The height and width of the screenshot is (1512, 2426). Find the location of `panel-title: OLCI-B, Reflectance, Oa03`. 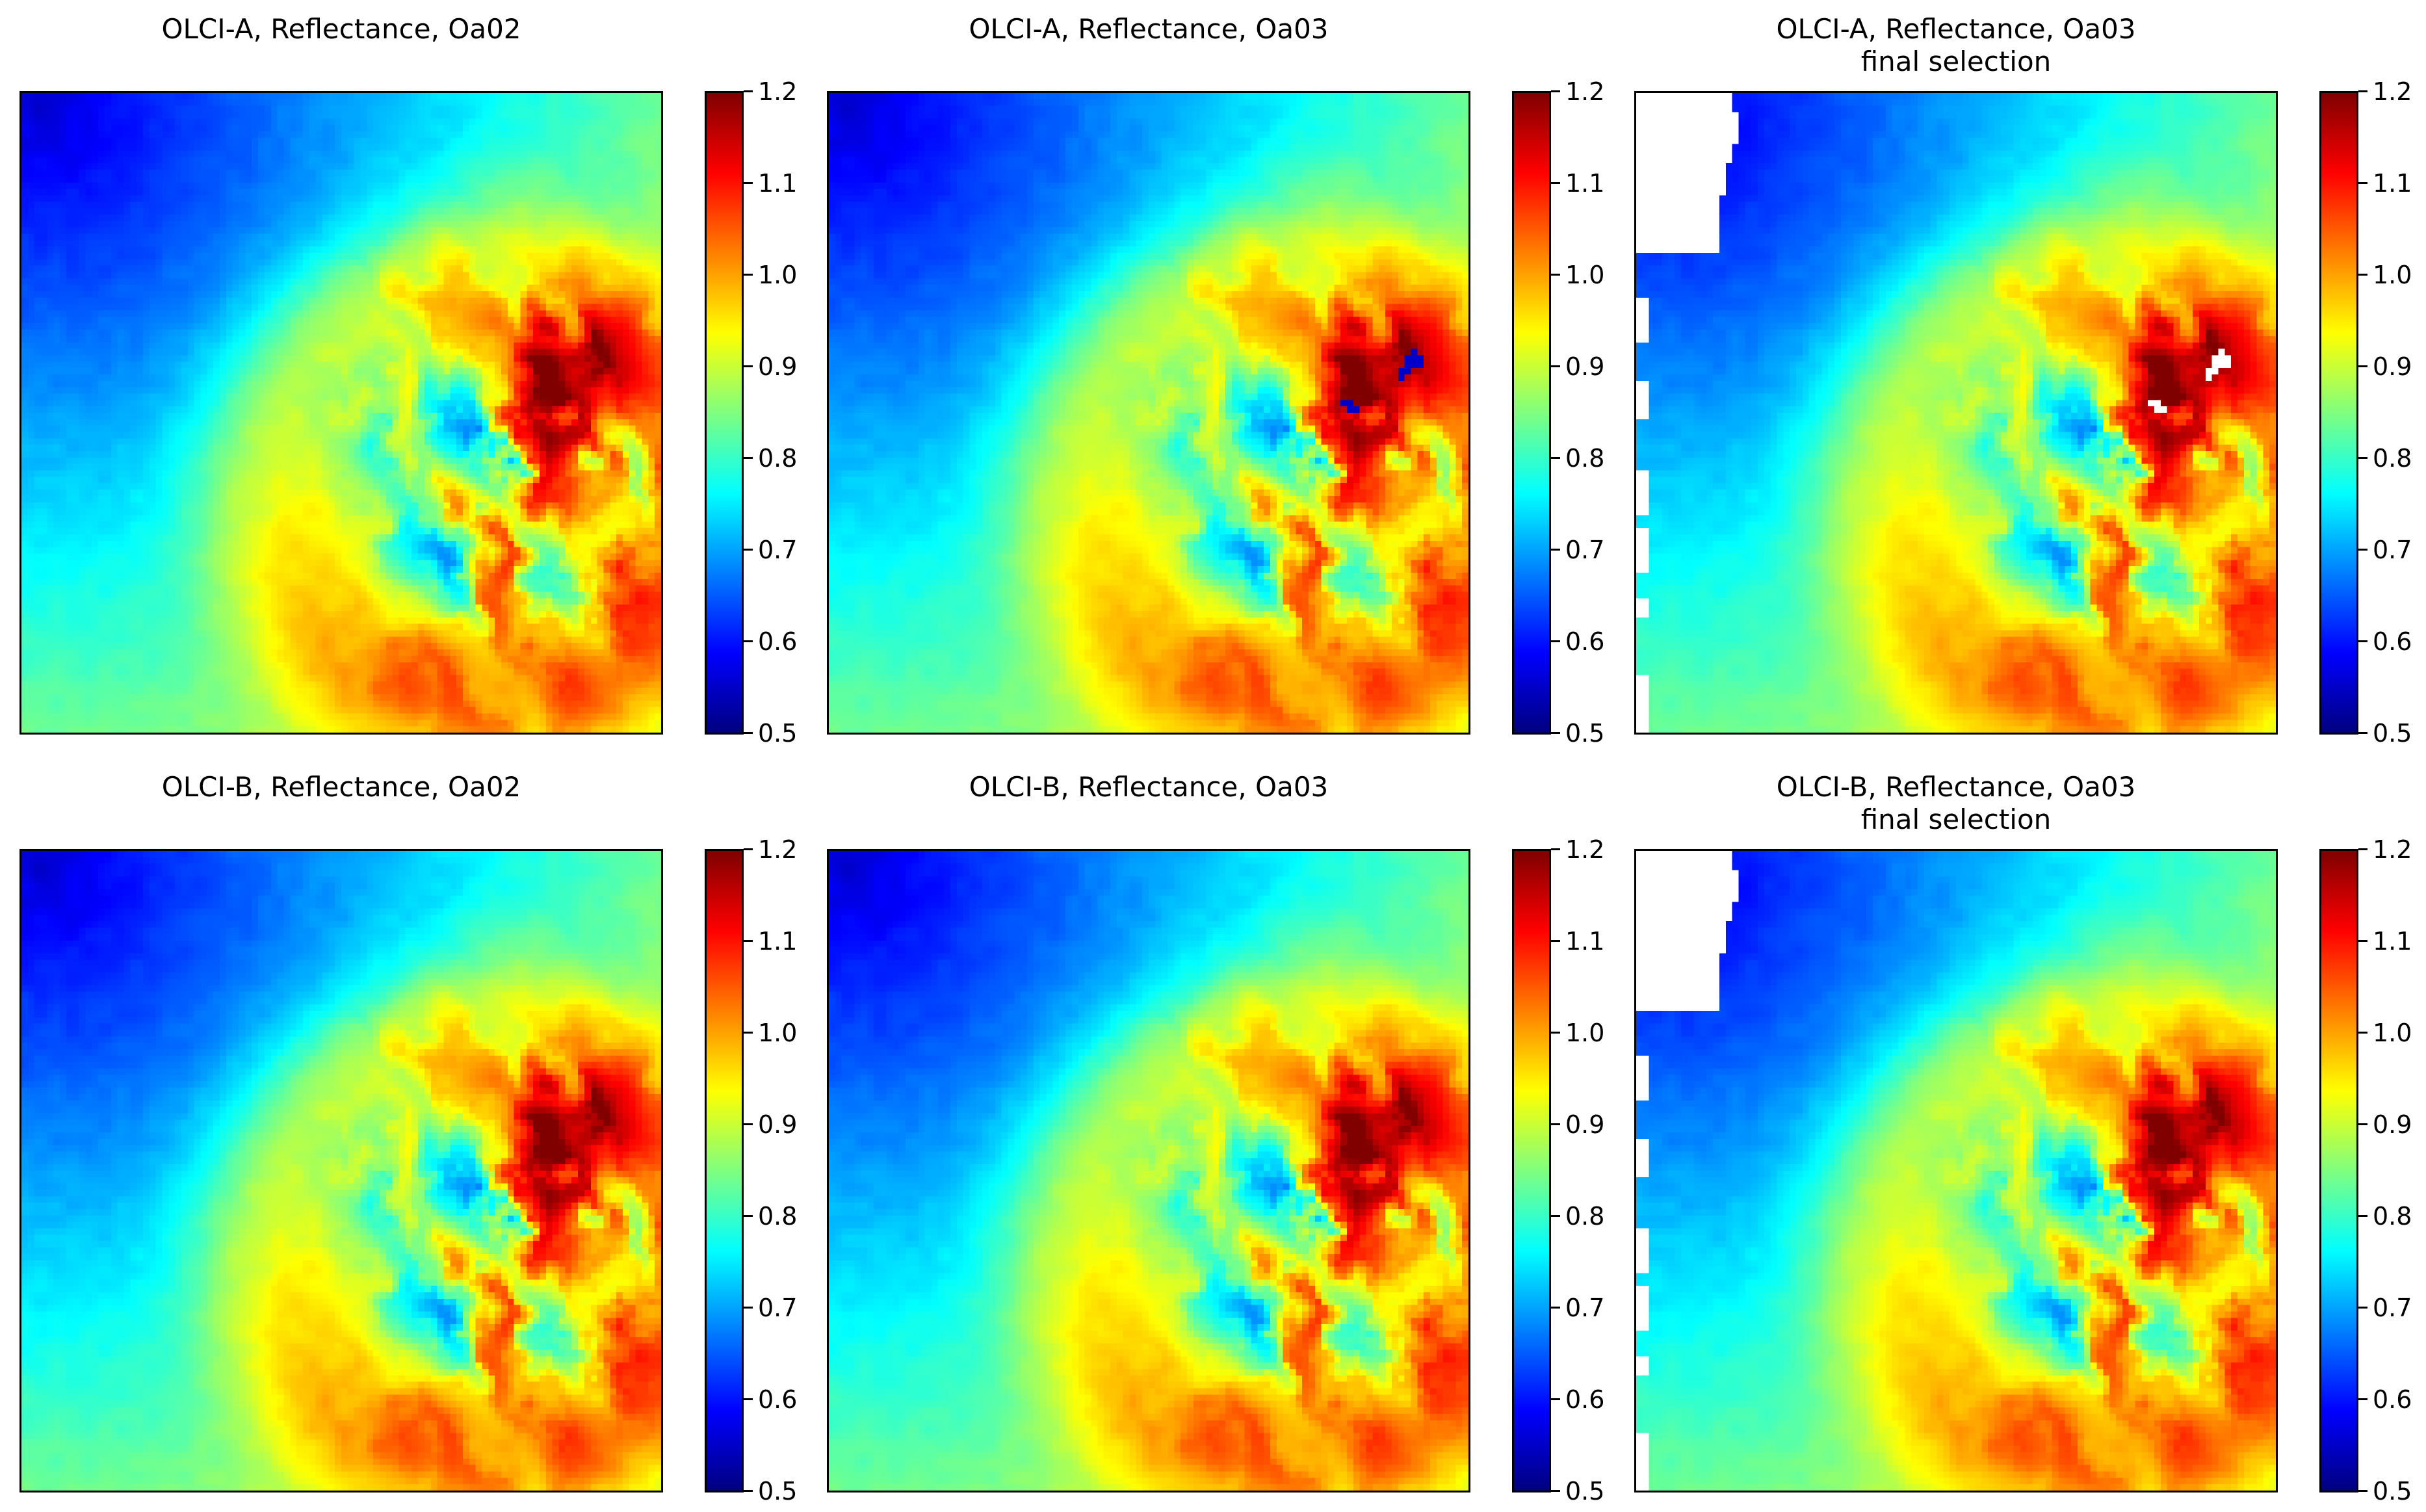

panel-title: OLCI-B, Reflectance, Oa03 is located at coordinates (1149, 787).